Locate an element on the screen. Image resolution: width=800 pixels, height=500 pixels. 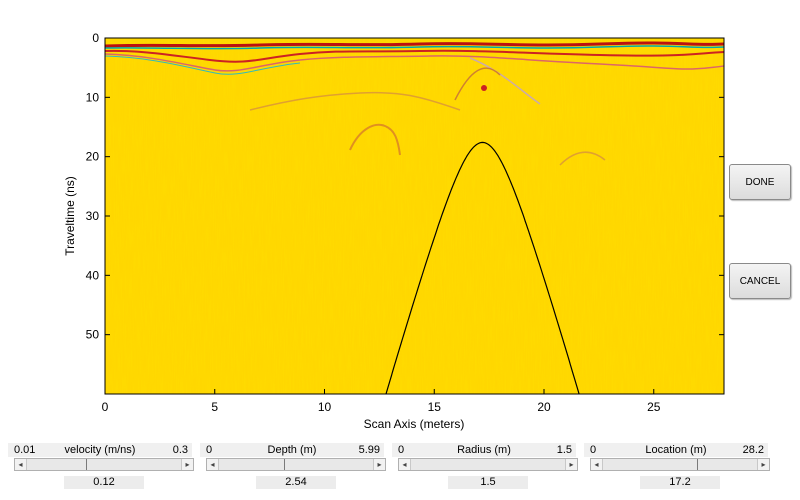
depth-control: 0 Depth (m) 5.99 ◂ ▸ 2.54 is located at coordinates (293, 466).